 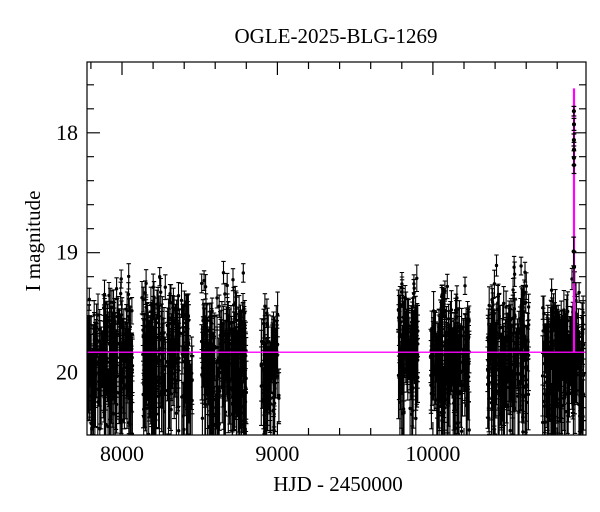 What do you see at coordinates (277, 453) in the screenshot?
I see `x-tick-label-9000: 9000` at bounding box center [277, 453].